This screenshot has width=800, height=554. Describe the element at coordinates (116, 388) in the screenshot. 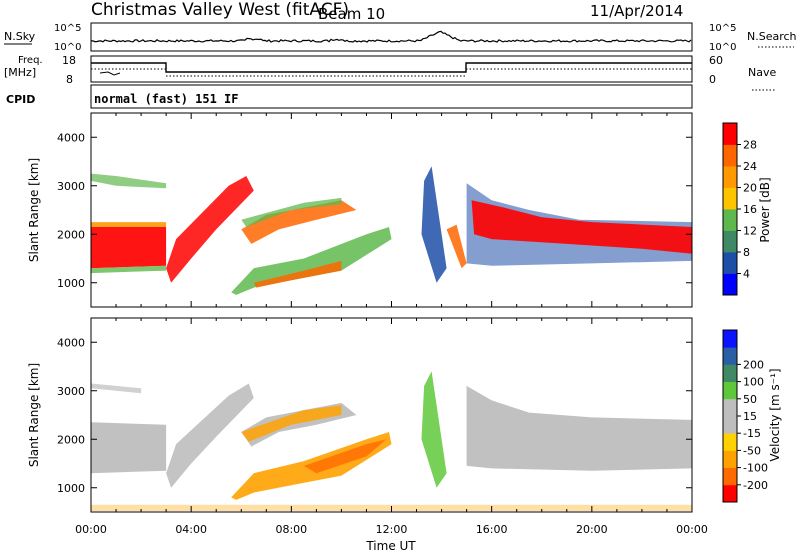

I see `velocity-echo-early-high` at that location.